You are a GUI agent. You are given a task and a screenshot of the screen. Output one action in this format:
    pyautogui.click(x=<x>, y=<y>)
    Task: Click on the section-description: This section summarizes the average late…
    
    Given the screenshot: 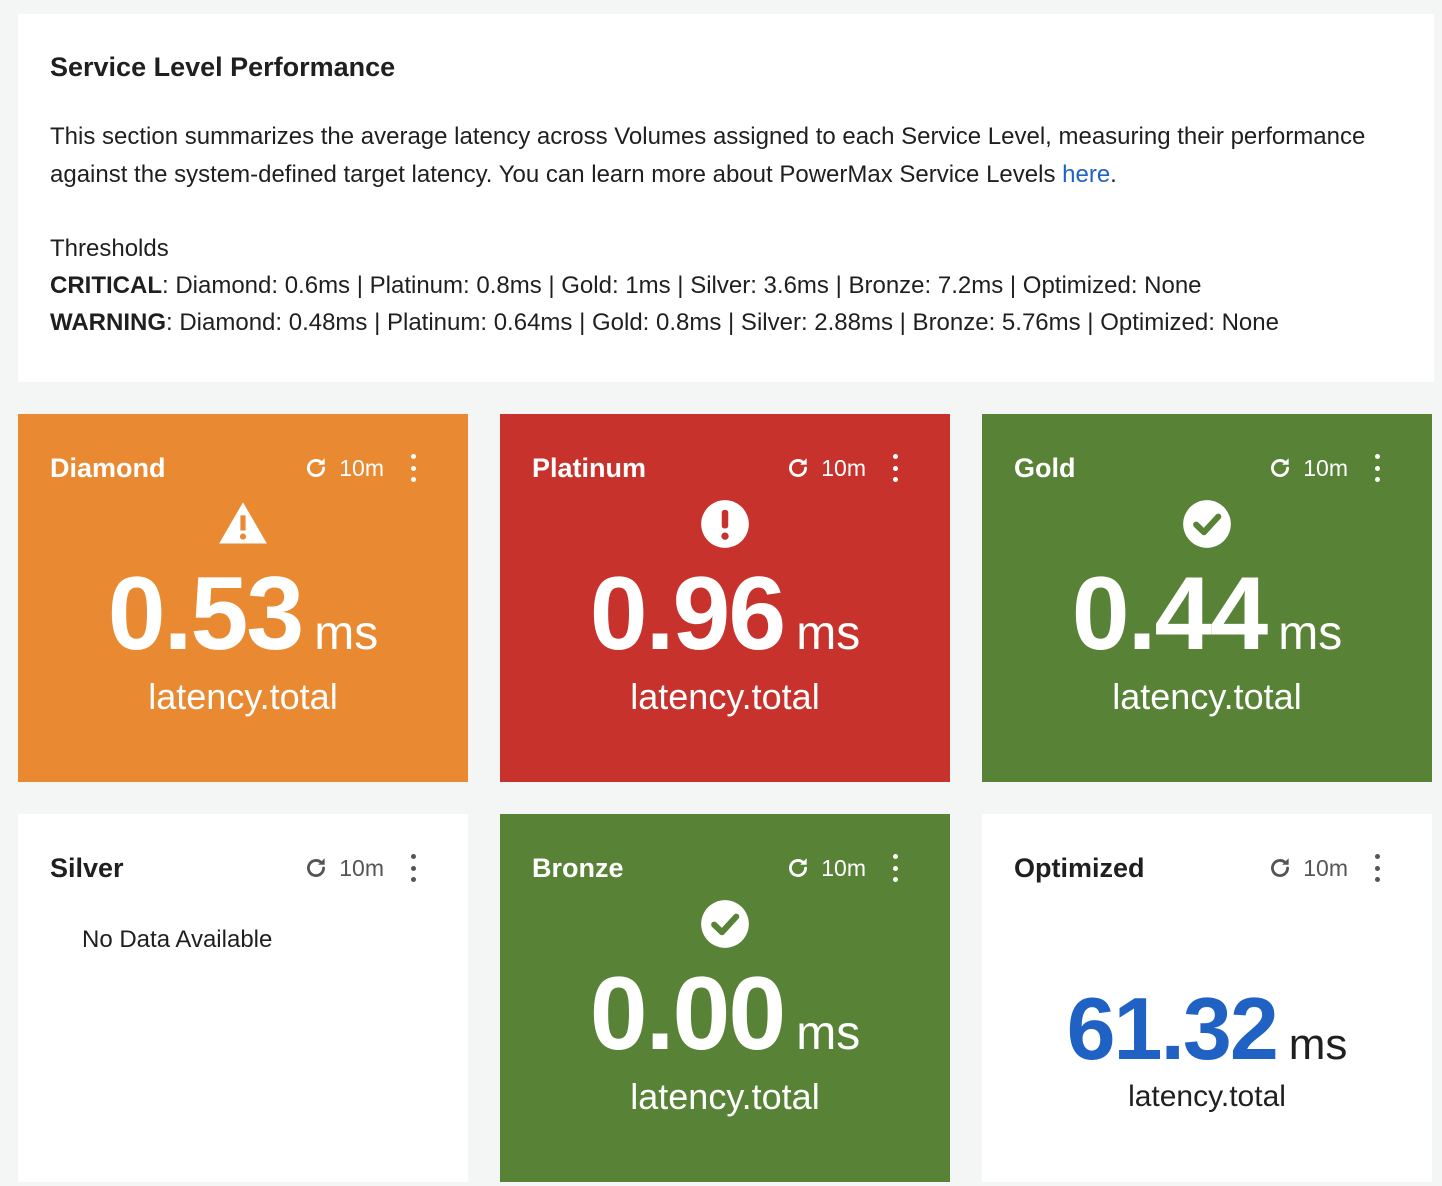 What is the action you would take?
    pyautogui.click(x=726, y=156)
    